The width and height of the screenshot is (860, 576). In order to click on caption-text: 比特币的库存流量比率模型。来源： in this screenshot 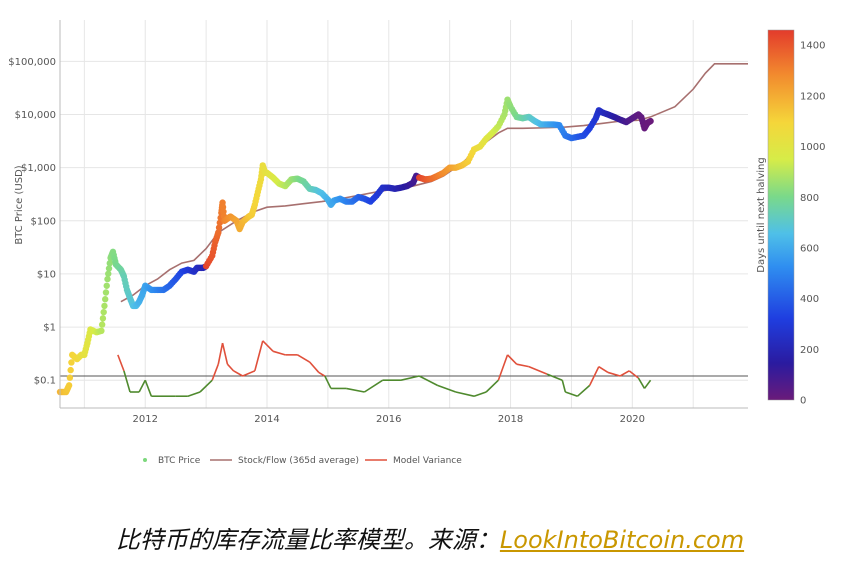, I will do `click(307, 540)`.